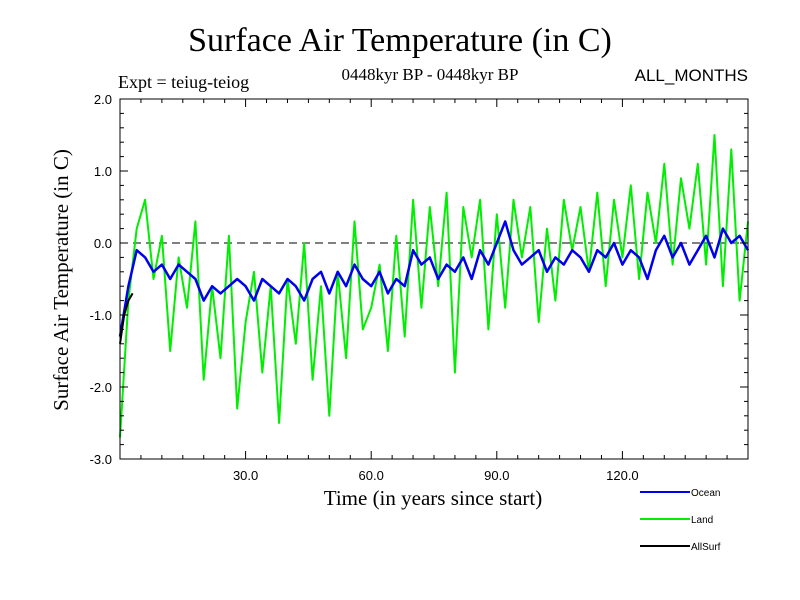 The image size is (800, 600). Describe the element at coordinates (400, 40) in the screenshot. I see `chart-title: Surface Air Temperature (in C)` at that location.